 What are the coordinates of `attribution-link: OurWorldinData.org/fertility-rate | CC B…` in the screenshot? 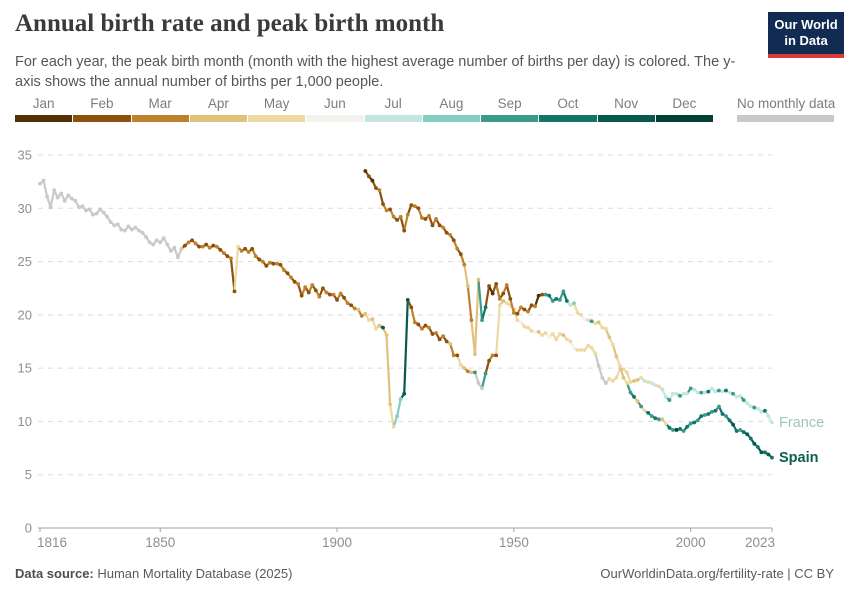 It's located at (717, 573).